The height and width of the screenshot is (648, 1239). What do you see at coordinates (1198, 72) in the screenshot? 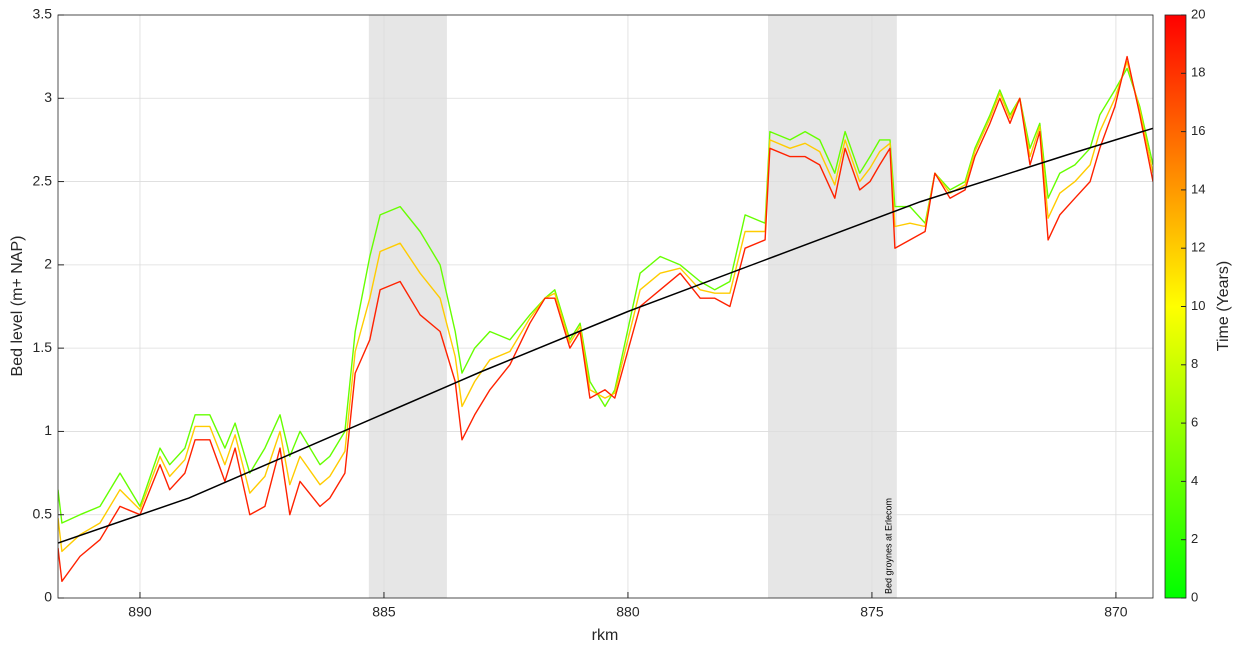
I see `colorbar-tick-label: 18` at bounding box center [1198, 72].